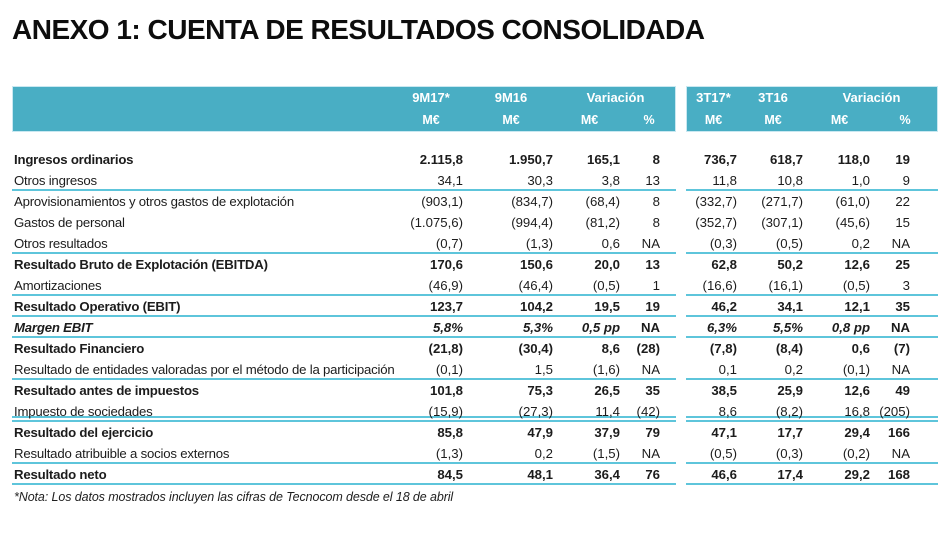  What do you see at coordinates (857, 432) in the screenshot?
I see `cell-variacion-q-me: 29,4` at bounding box center [857, 432].